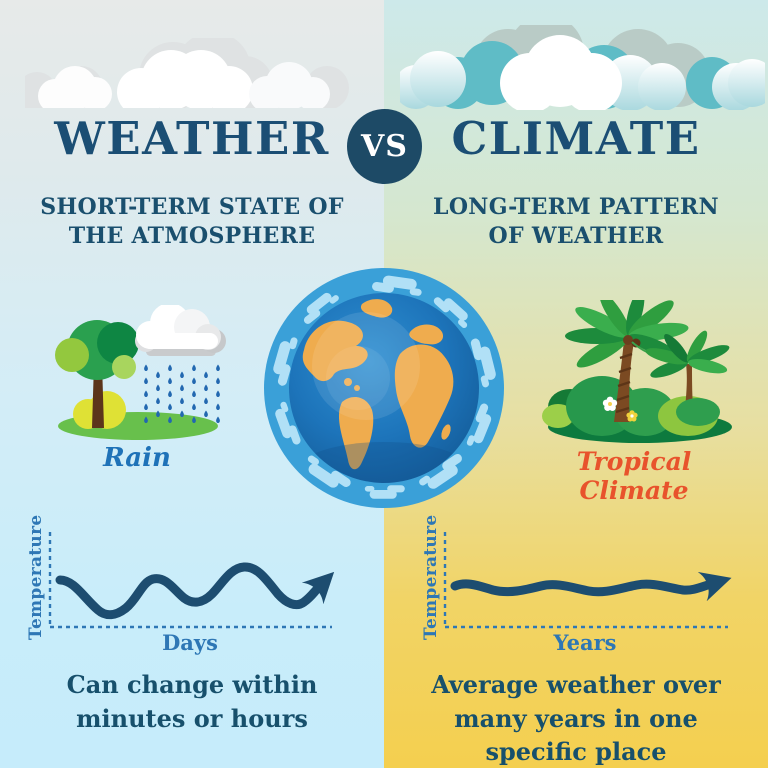 This screenshot has width=768, height=768. Describe the element at coordinates (192, 138) in the screenshot. I see `weather-title: WEATHER` at that location.